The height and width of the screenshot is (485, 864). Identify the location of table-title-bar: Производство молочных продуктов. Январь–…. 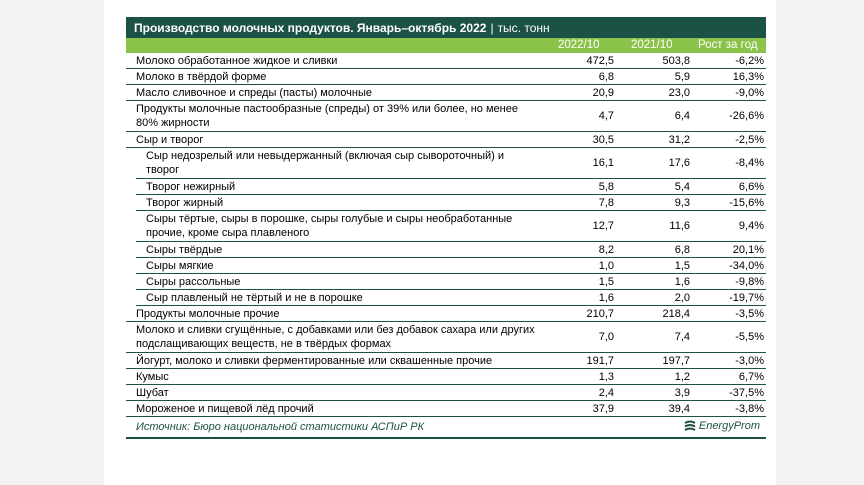
(446, 27).